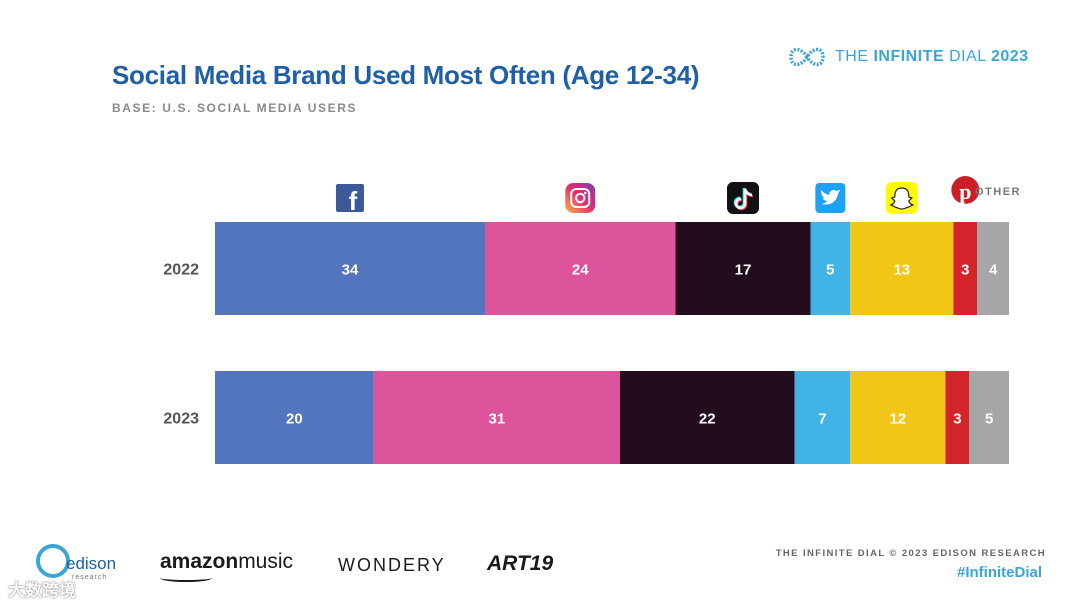 The height and width of the screenshot is (608, 1080). Describe the element at coordinates (53, 561) in the screenshot. I see `edison-circle-icon` at that location.